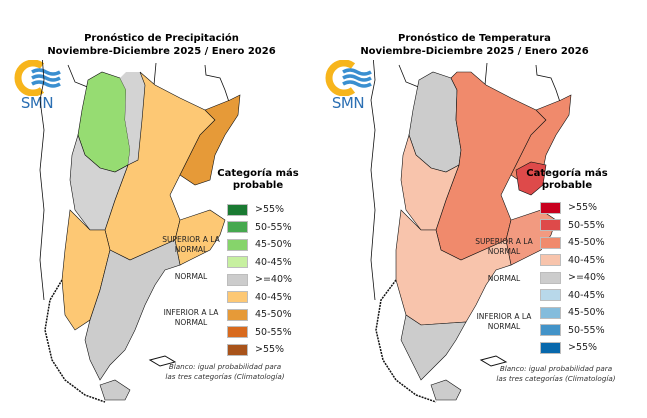  Describe the element at coordinates (75, 341) in the screenshot. I see `chile-coastline` at that location.